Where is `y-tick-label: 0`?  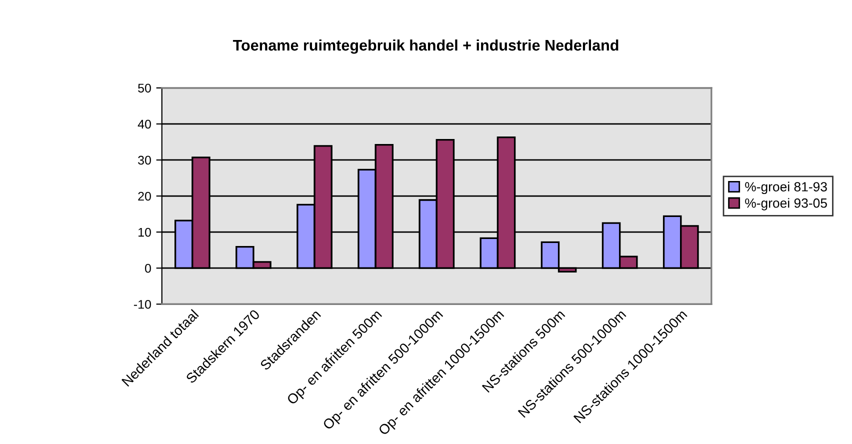
y-tick-label: 0 is located at coordinates (148, 268).